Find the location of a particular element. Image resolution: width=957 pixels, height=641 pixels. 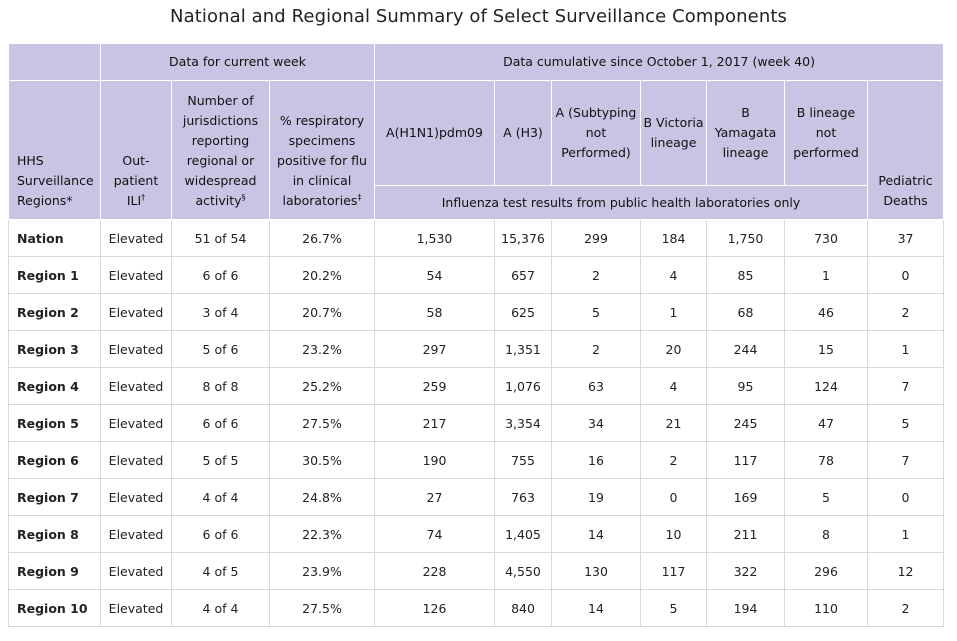

ili-header-label: Out-patient ILI is located at coordinates (136, 180).